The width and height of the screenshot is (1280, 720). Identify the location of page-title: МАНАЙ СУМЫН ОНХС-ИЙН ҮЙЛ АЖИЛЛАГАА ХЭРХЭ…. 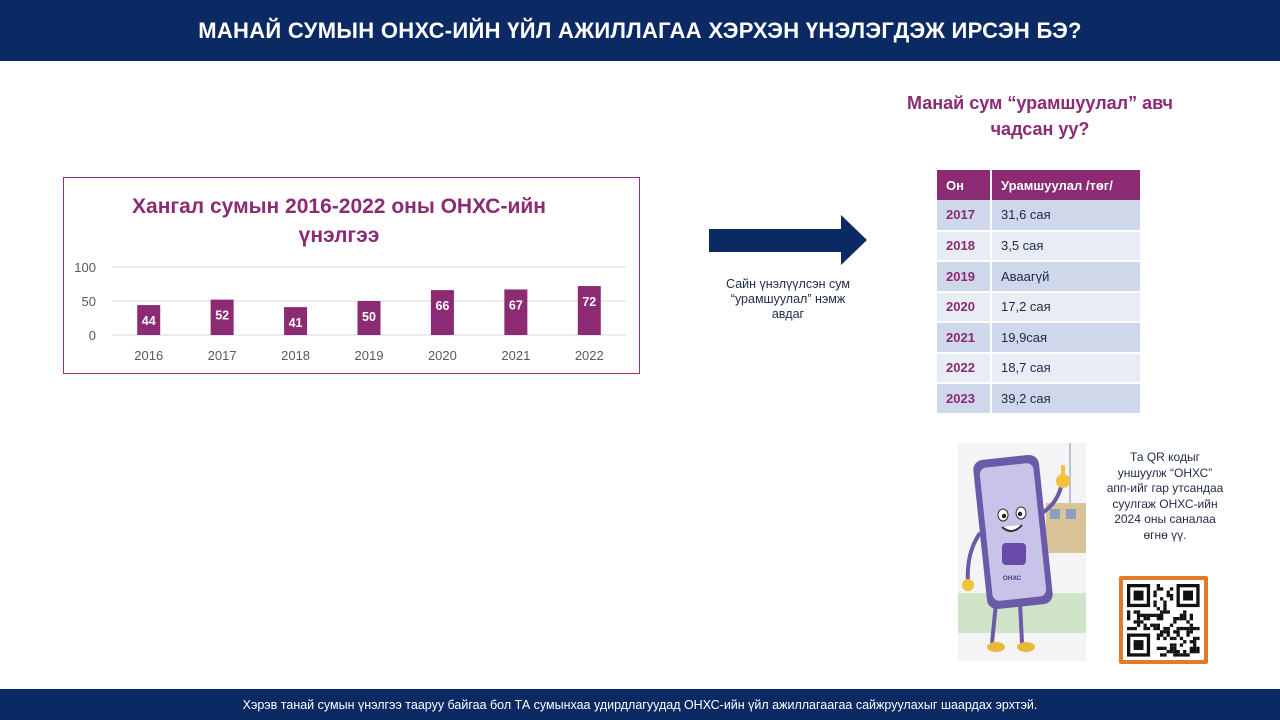
(640, 30).